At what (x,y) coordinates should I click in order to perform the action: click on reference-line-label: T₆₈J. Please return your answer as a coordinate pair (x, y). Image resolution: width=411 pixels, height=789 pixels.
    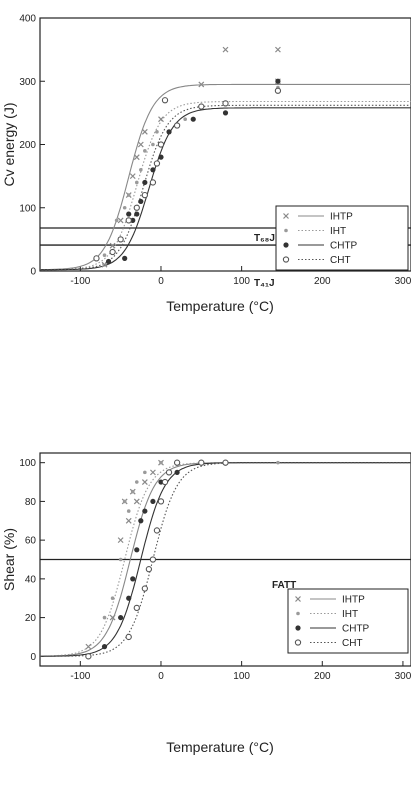
    Looking at the image, I should click on (264, 238).